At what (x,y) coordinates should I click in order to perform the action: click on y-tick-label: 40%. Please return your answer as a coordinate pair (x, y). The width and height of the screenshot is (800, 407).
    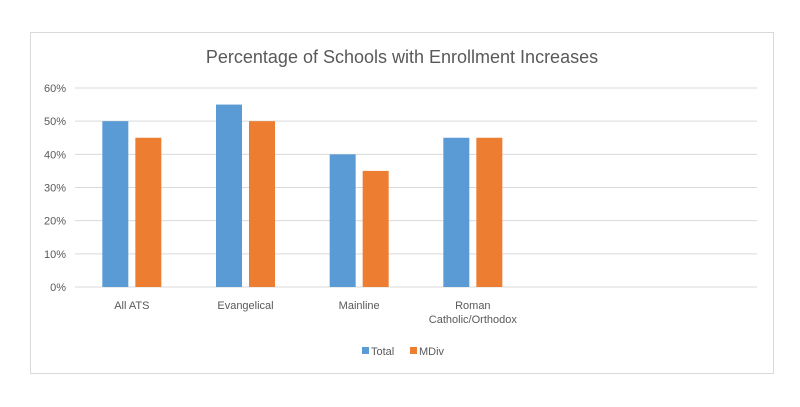
    Looking at the image, I should click on (55, 155).